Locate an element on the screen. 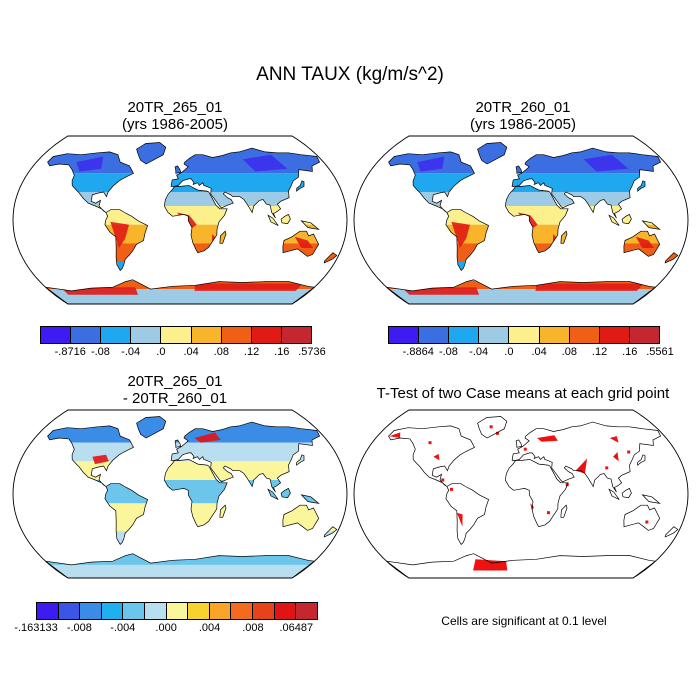 This screenshot has height=700, width=700. colorbar-tick-label: -.004 is located at coordinates (123, 628).